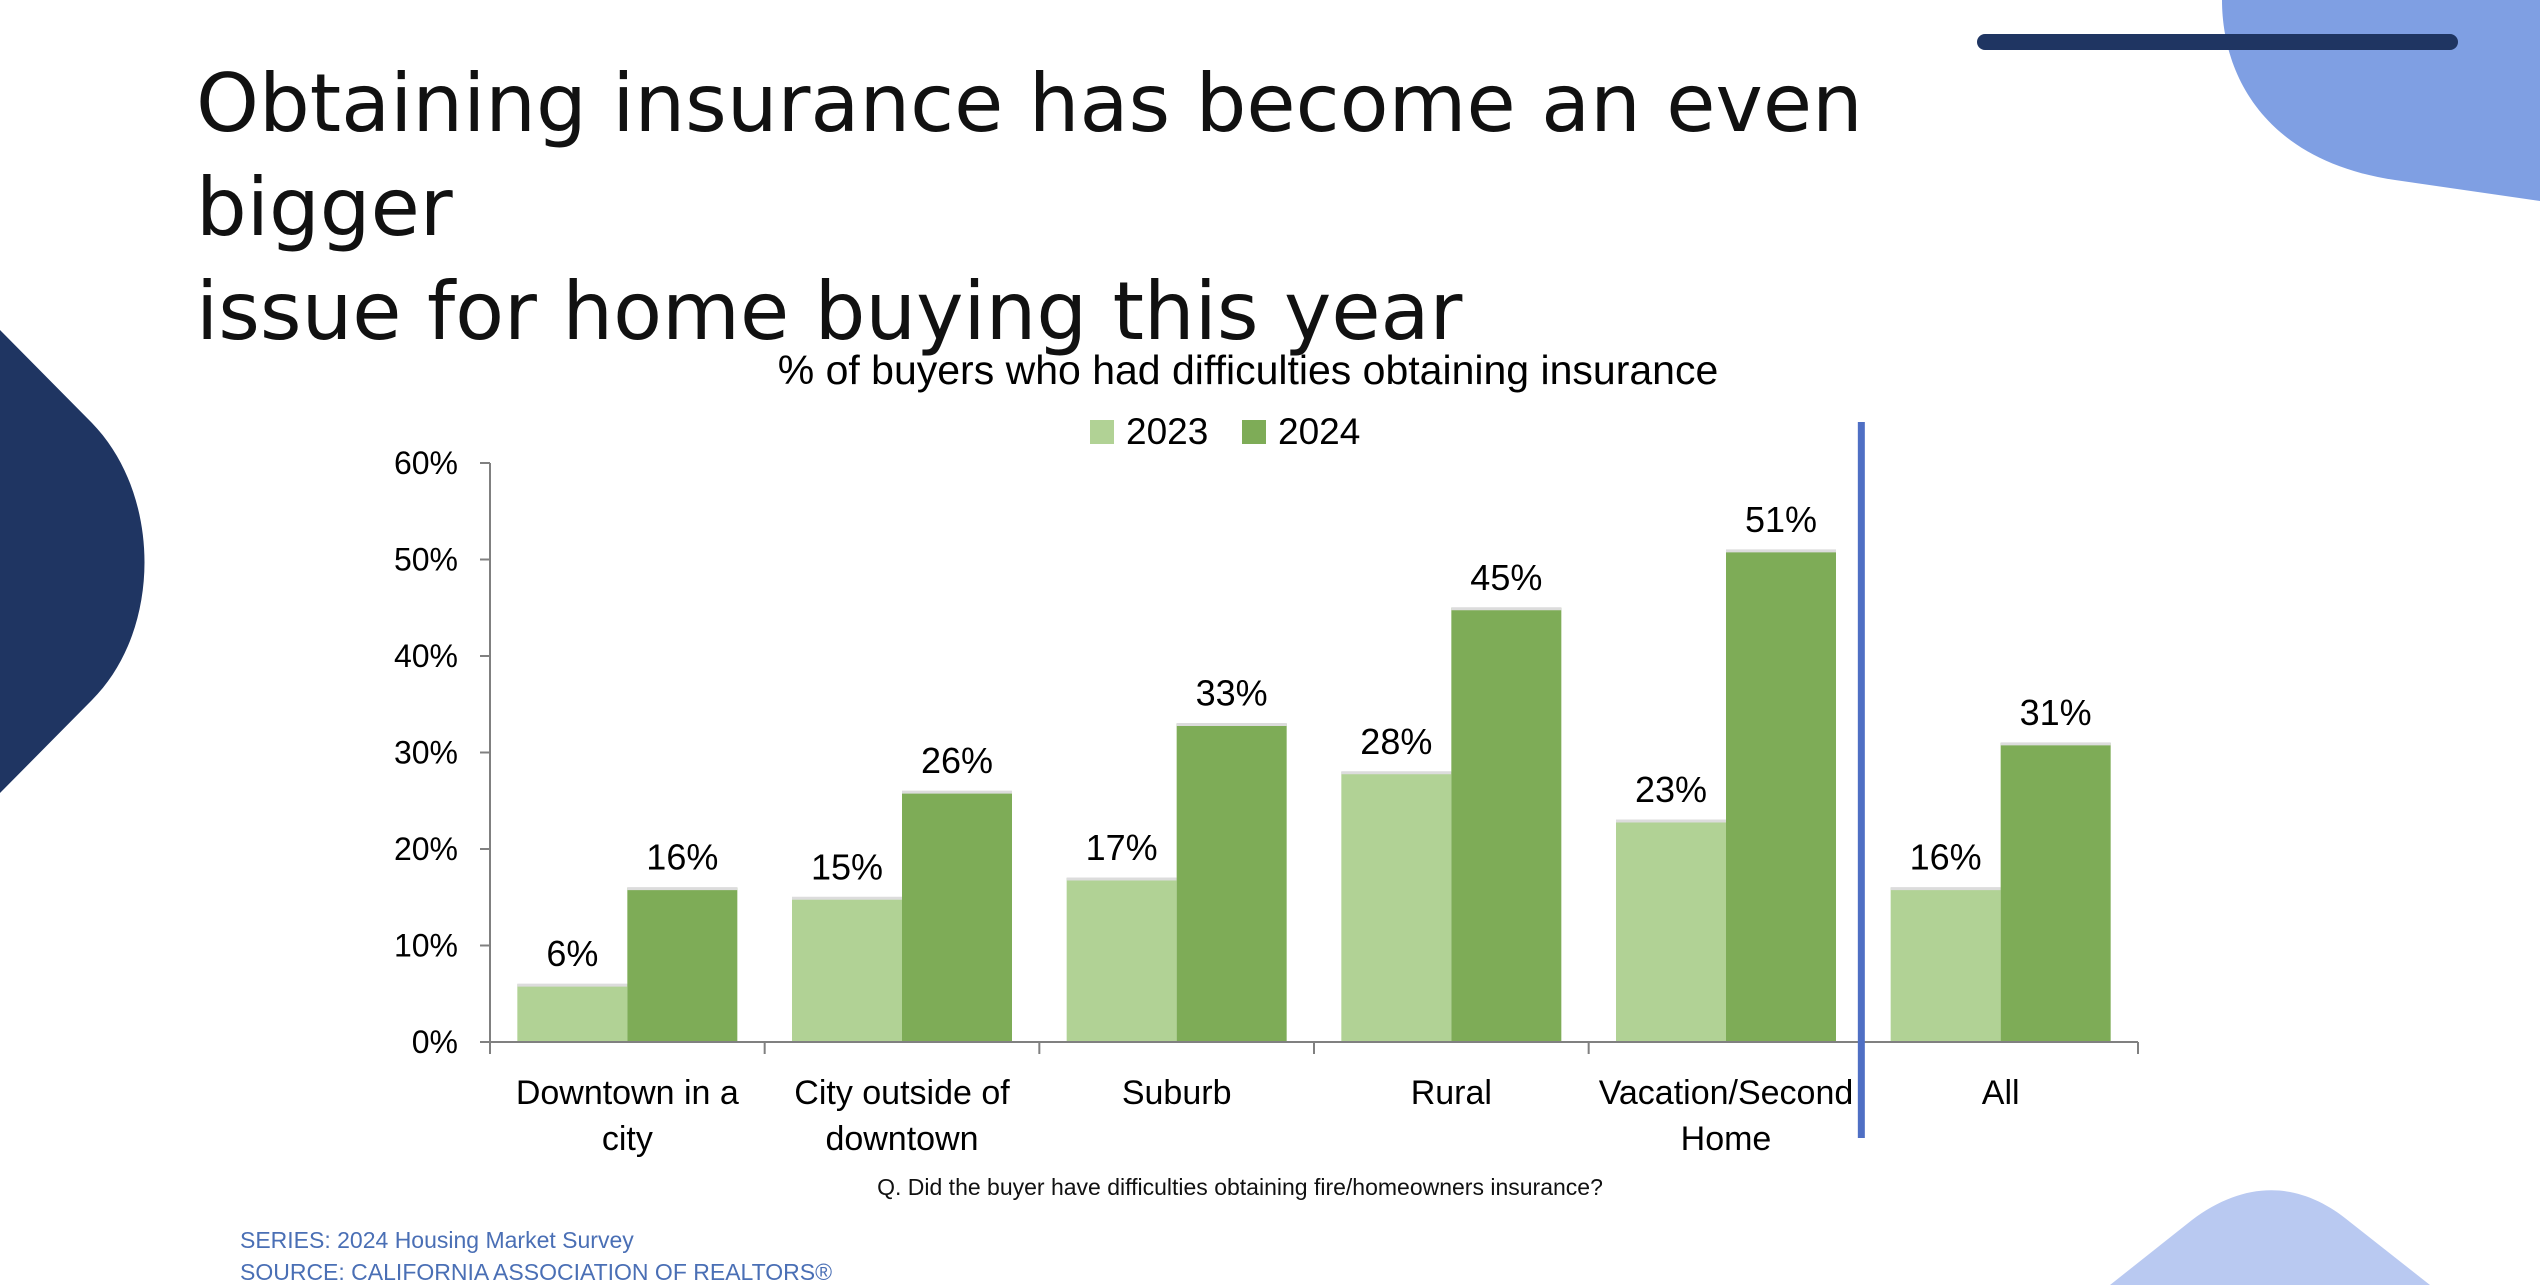 The height and width of the screenshot is (1288, 2540). What do you see at coordinates (572, 953) in the screenshot?
I see `data-label-2023-0: 6%` at bounding box center [572, 953].